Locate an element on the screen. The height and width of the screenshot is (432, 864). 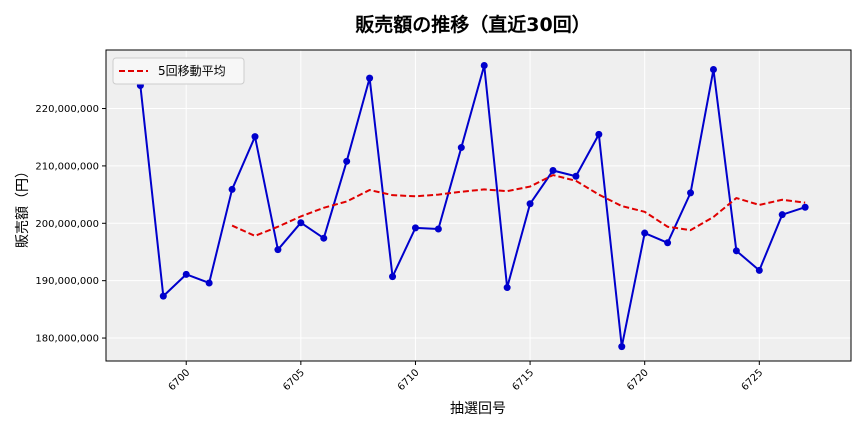
legend-box is located at coordinates (178, 71).